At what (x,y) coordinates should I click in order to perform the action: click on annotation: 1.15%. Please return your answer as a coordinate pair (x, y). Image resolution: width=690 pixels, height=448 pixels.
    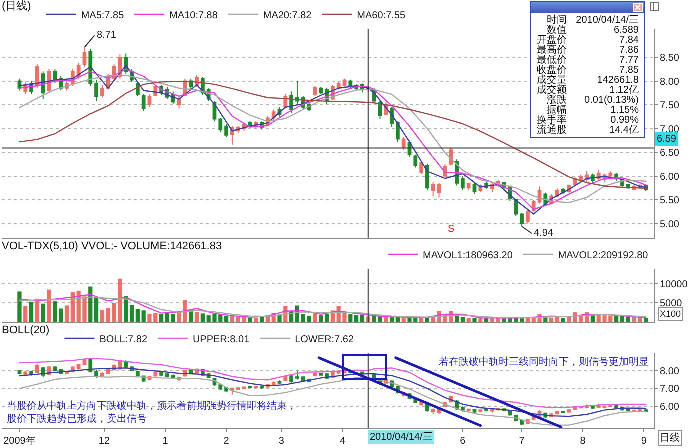
    Looking at the image, I should click on (625, 110).